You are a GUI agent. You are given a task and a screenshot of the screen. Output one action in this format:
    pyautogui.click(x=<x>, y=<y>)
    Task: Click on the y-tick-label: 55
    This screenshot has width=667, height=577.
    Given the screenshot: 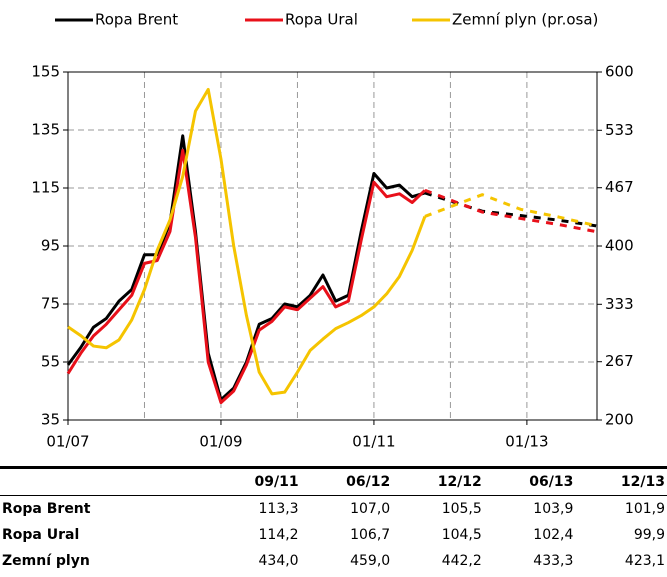 What is the action you would take?
    pyautogui.click(x=50, y=362)
    